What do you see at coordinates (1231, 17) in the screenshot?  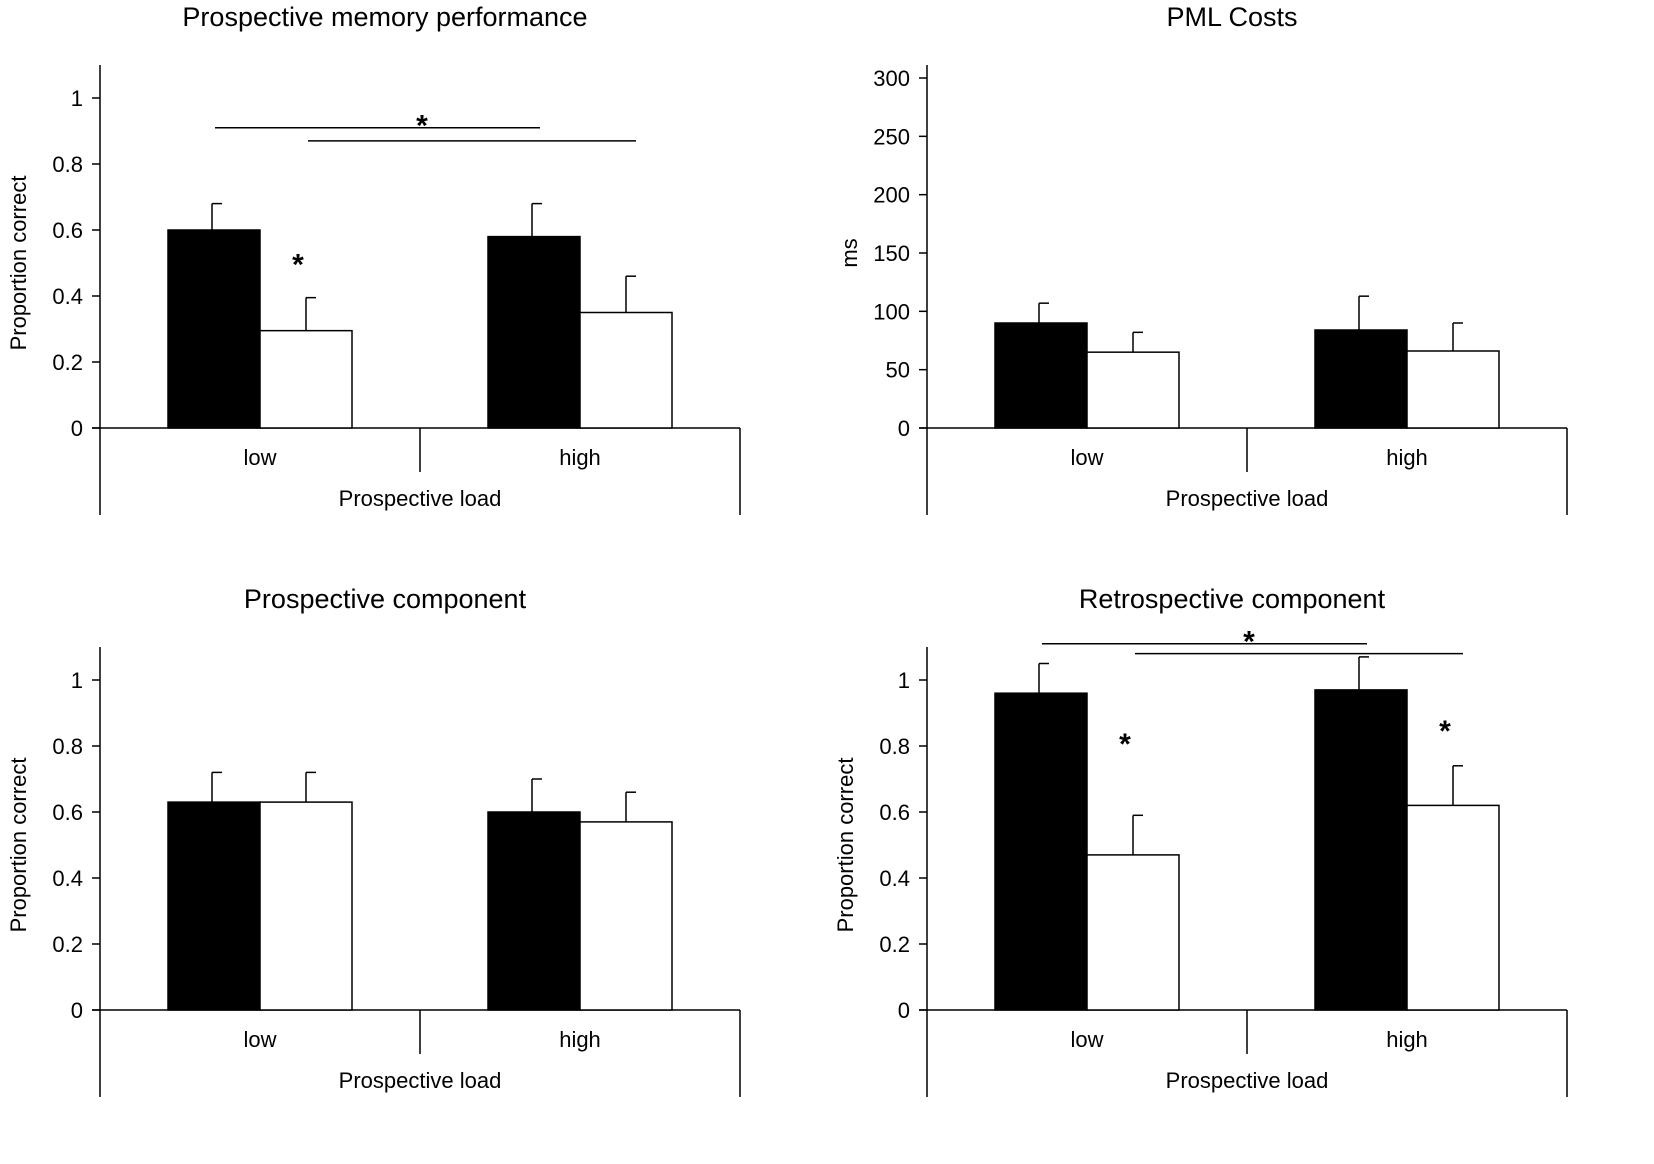 I see `chart-title: PML Costs` at bounding box center [1231, 17].